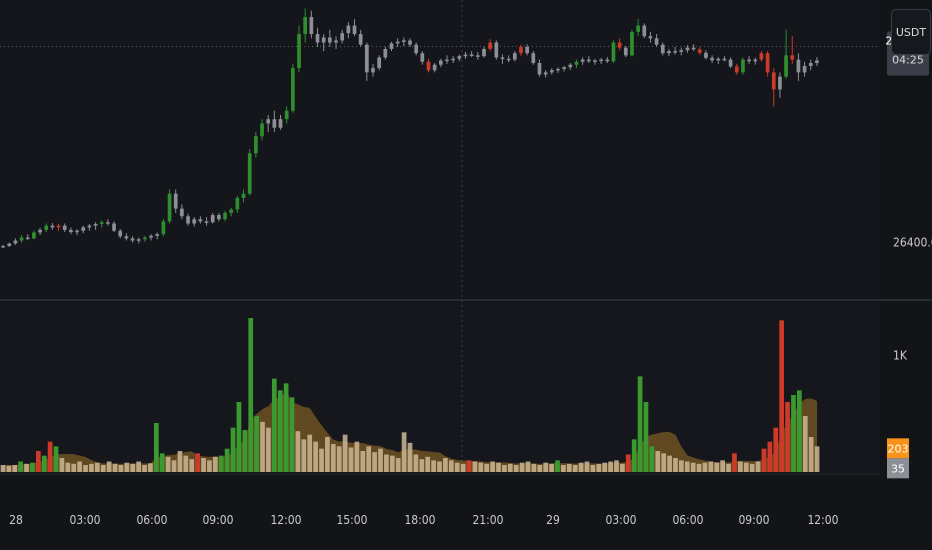 Image resolution: width=932 pixels, height=550 pixels. Describe the element at coordinates (553, 520) in the screenshot. I see `time-axis-label: 29` at that location.